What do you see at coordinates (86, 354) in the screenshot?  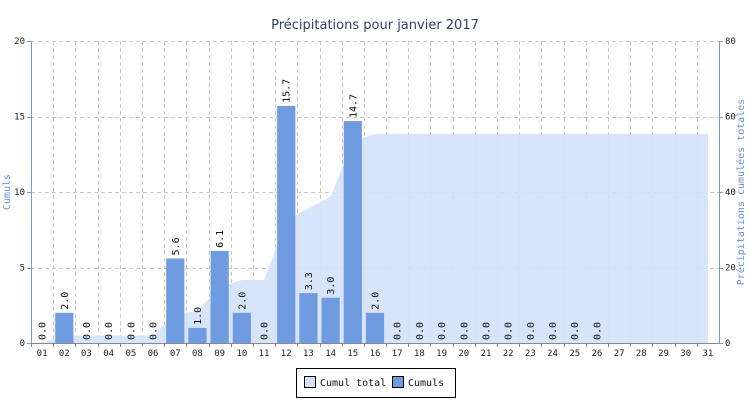 I see `x-tick-label-03: 03` at bounding box center [86, 354].